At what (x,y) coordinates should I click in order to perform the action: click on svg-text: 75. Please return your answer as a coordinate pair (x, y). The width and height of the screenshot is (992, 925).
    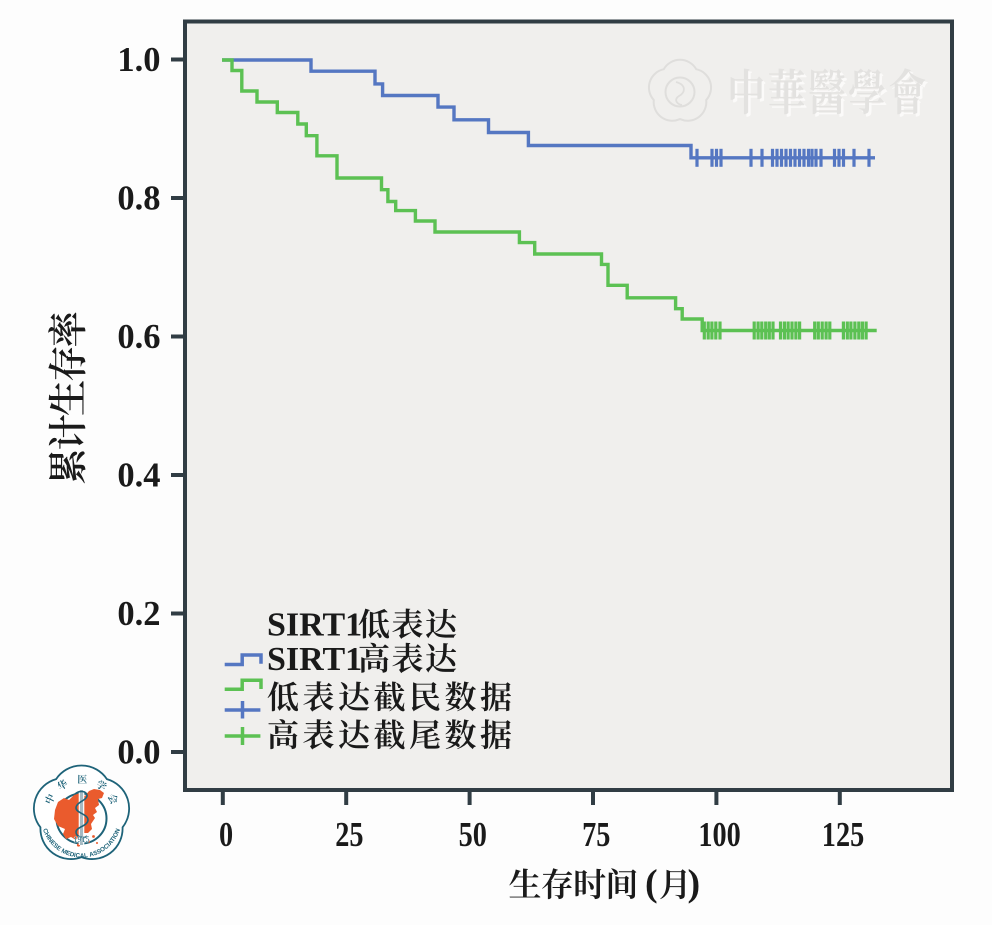
    Looking at the image, I should click on (596, 834).